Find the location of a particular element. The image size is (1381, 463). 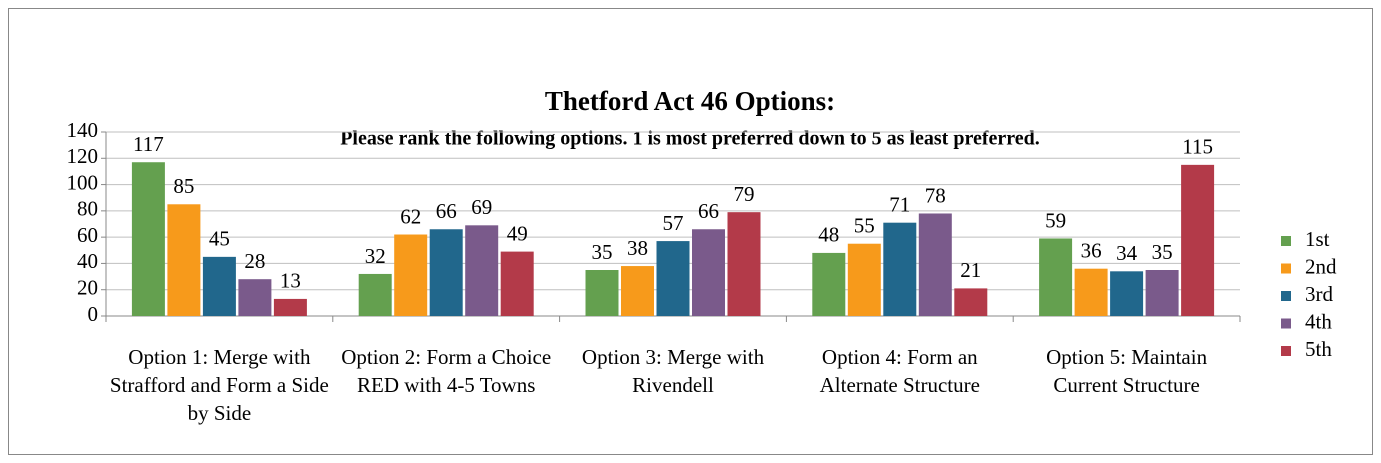

data-label: 45 is located at coordinates (219, 239).